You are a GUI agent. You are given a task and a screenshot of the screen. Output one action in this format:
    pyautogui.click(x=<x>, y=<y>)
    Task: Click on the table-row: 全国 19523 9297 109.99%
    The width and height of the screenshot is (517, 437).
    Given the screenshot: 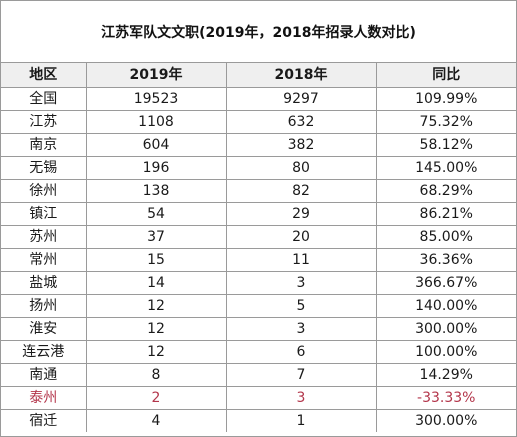 What is the action you would take?
    pyautogui.click(x=258, y=99)
    